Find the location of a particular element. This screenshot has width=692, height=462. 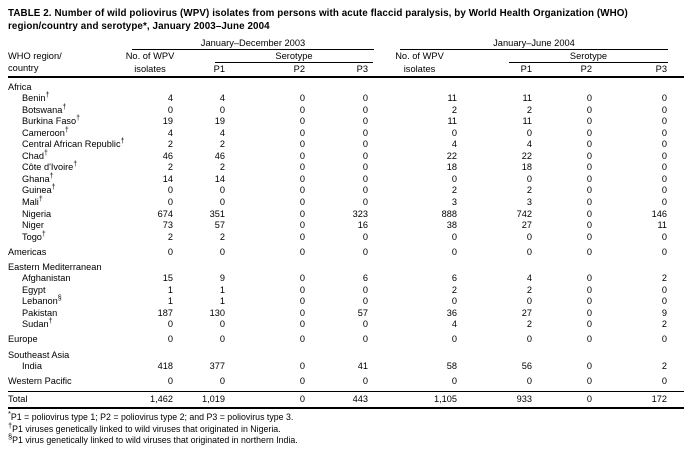

table-row: Nigeria 674 351 0 323 888 742 0 146 is located at coordinates (346, 215).